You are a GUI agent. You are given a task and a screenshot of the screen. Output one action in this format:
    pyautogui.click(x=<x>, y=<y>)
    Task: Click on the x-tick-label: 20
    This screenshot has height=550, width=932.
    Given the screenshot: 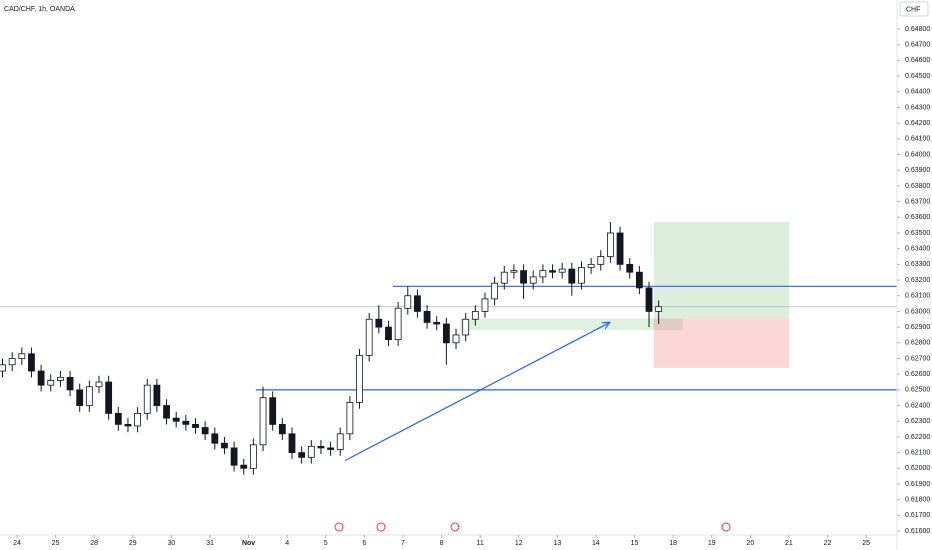 What is the action you would take?
    pyautogui.click(x=750, y=543)
    